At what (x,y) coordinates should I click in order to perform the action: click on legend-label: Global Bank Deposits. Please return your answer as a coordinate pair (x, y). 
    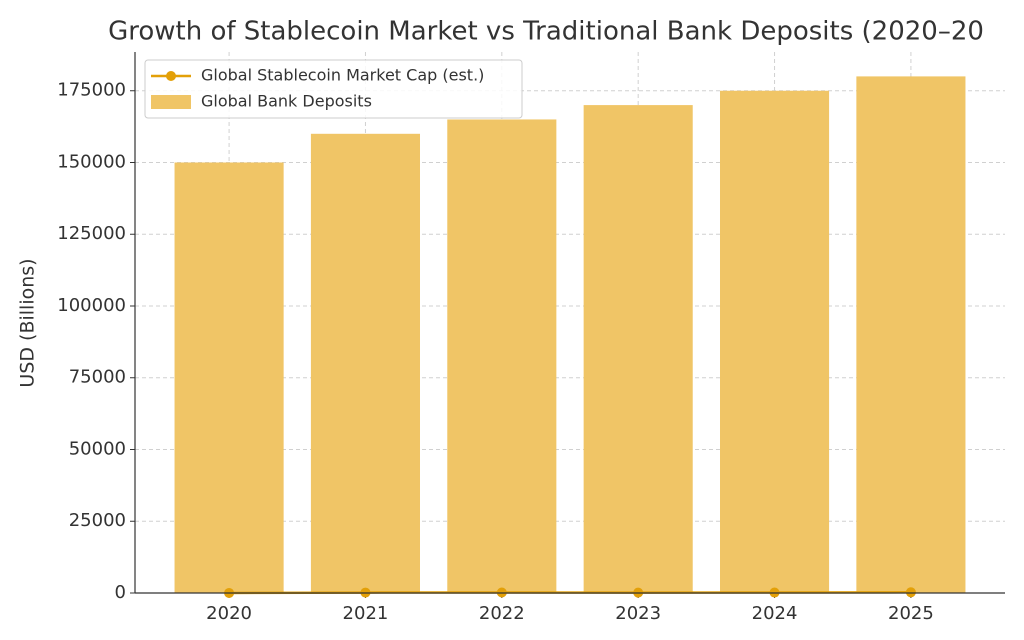
    Looking at the image, I should click on (286, 101).